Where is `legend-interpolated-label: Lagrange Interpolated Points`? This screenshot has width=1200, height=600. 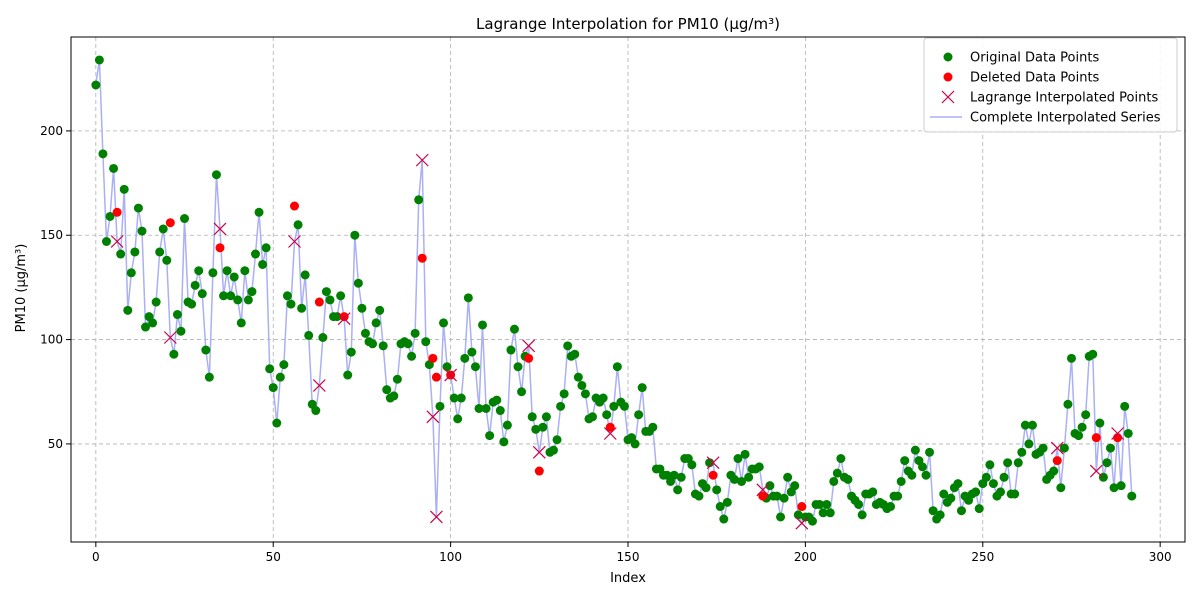 legend-interpolated-label: Lagrange Interpolated Points is located at coordinates (1064, 98).